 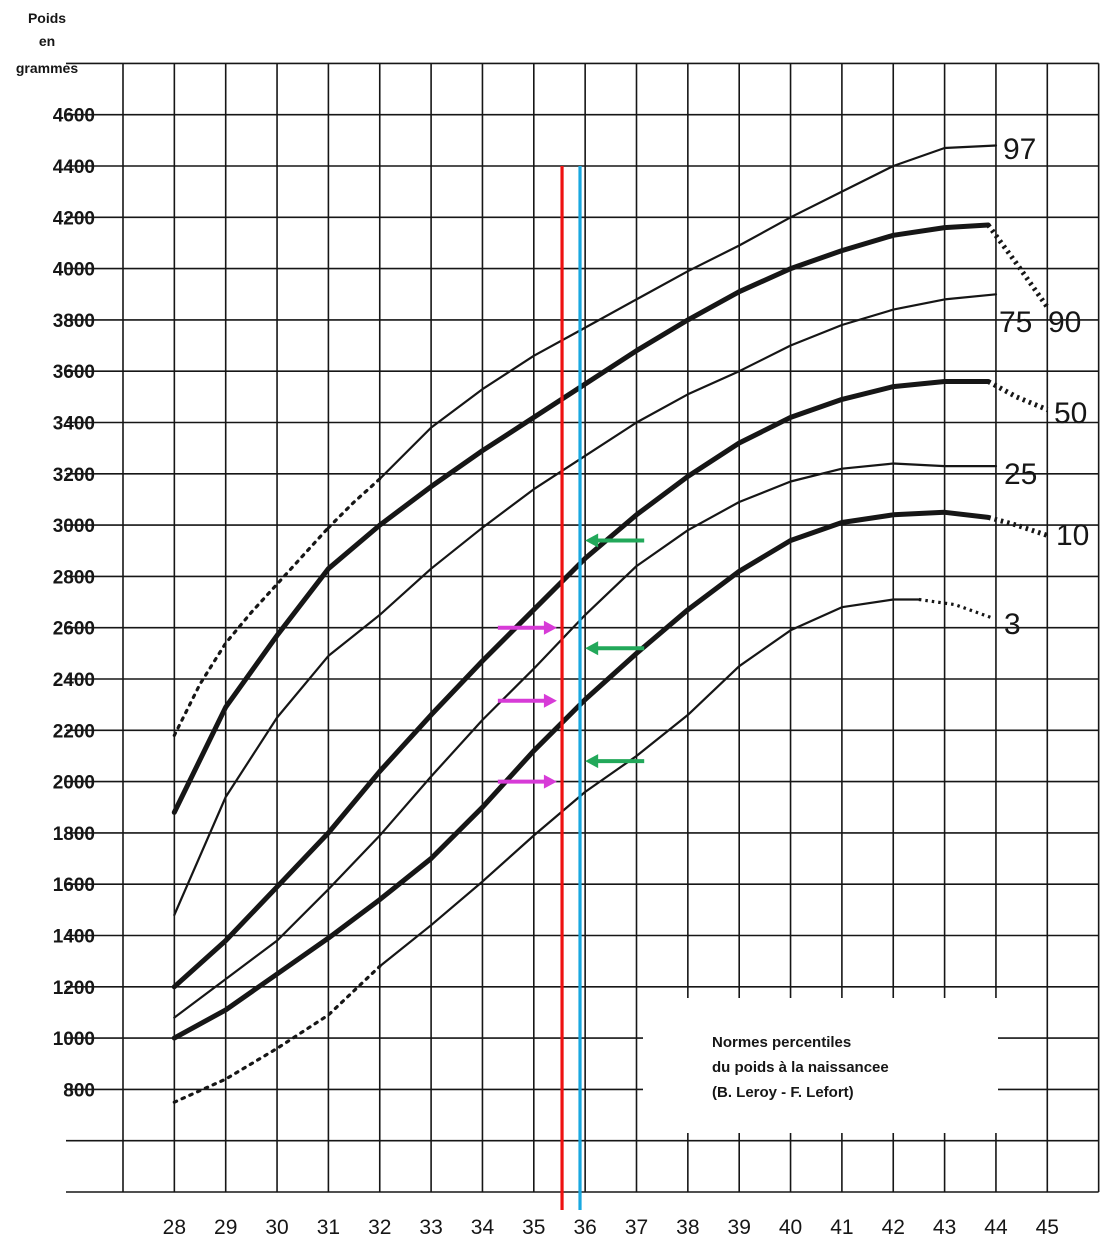 I want to click on y-tick-3000: 3000, so click(x=74, y=526).